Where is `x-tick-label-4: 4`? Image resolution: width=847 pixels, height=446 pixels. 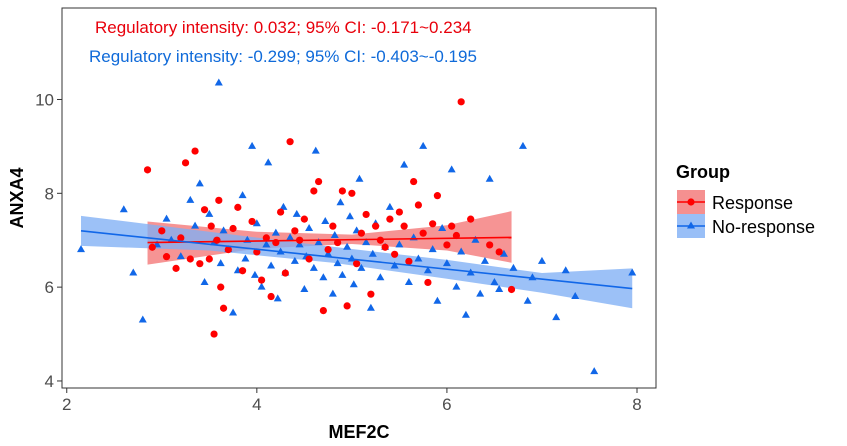
x-tick-label-4: 4 is located at coordinates (256, 404).